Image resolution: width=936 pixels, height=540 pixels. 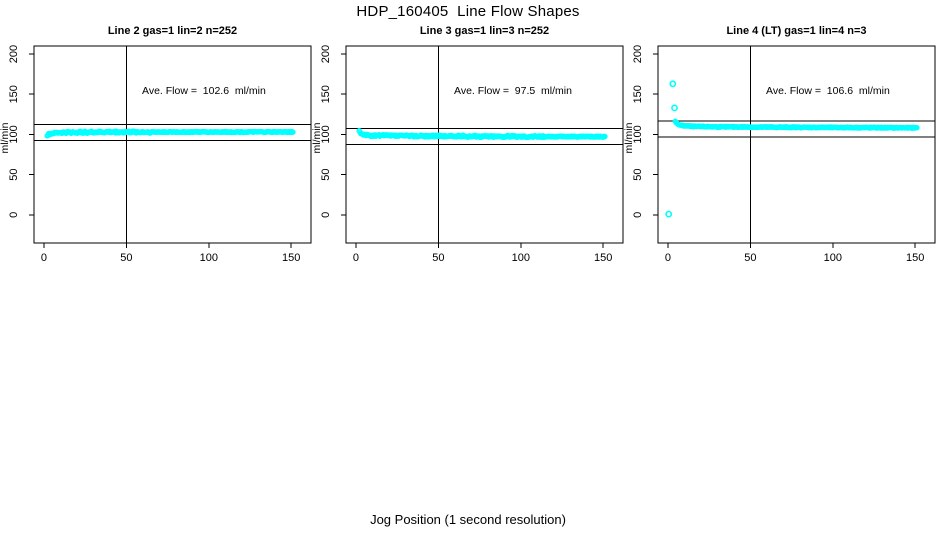 I want to click on x-axis-title: Jog Position (1 second resolution), so click(x=468, y=519).